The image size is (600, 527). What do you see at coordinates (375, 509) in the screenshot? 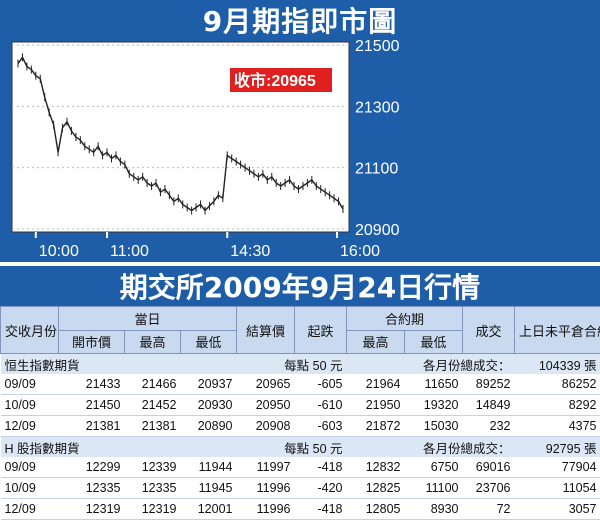
I see `table-cell: 12805` at bounding box center [375, 509].